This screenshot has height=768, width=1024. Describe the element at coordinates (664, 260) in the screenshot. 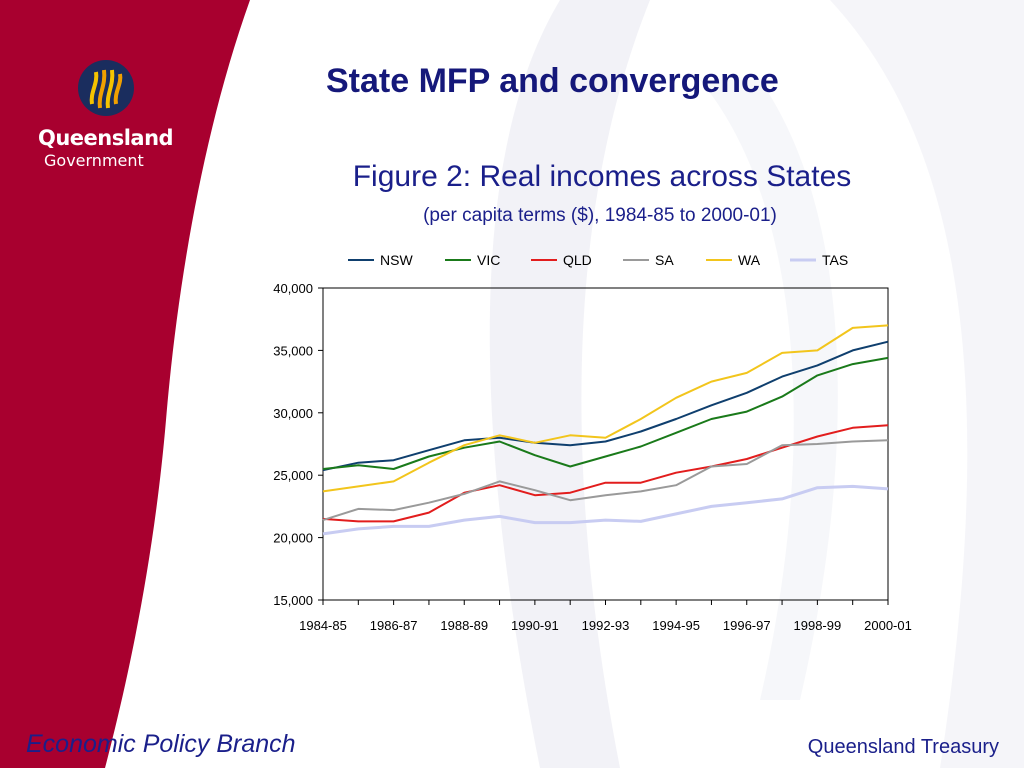

I see `legend-label-sa: SA` at that location.